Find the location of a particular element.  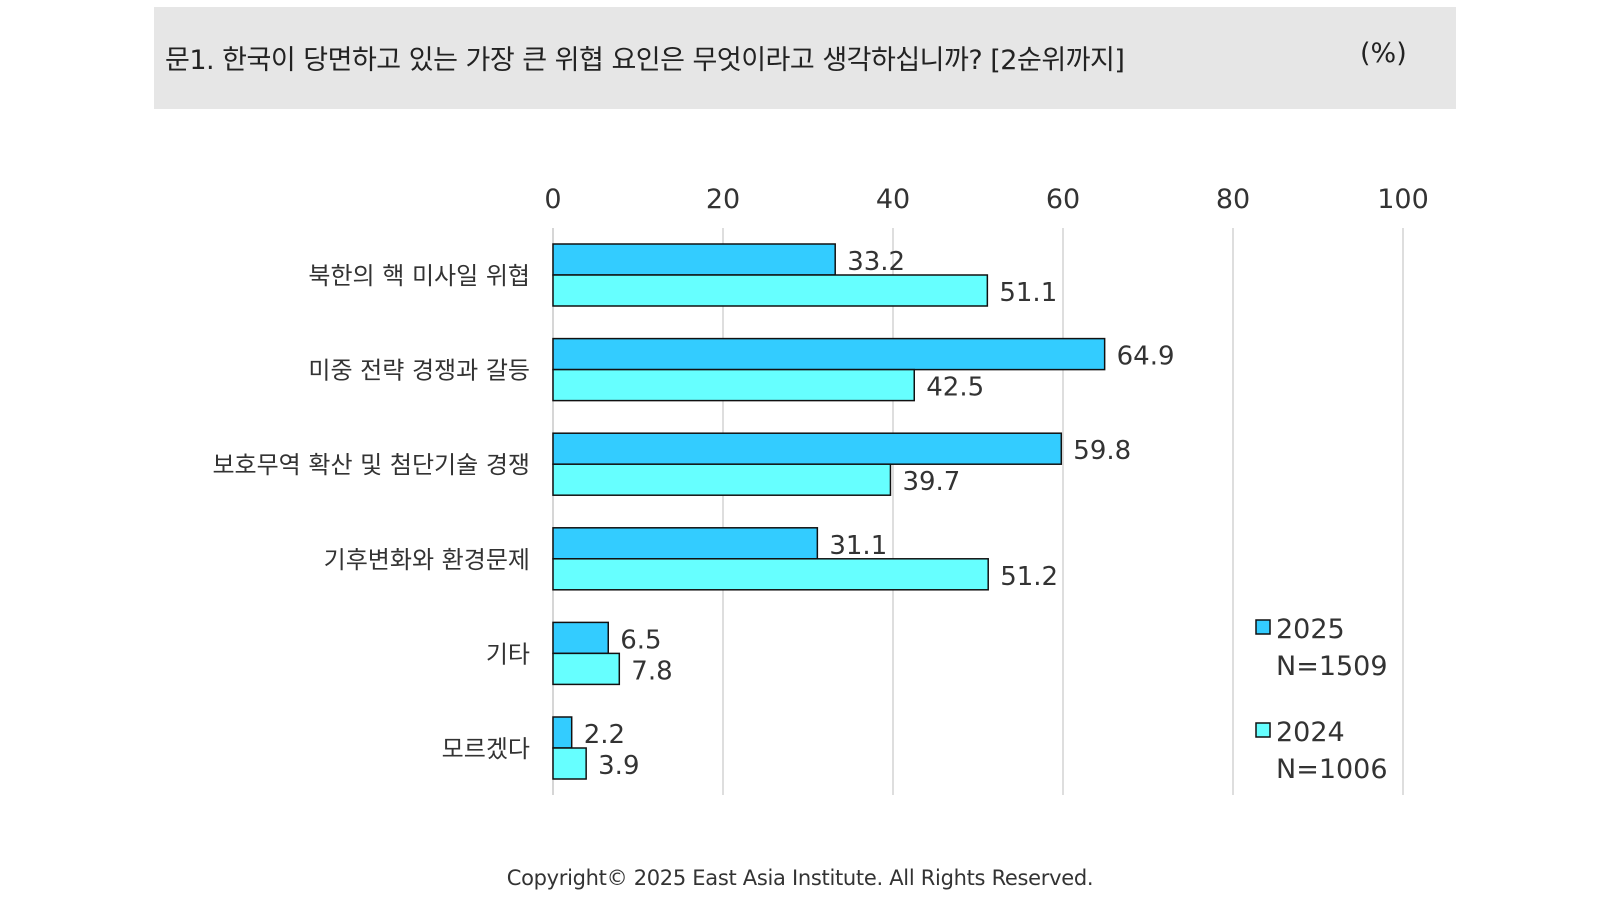

legend-sample-size: N=1006 is located at coordinates (1332, 769).